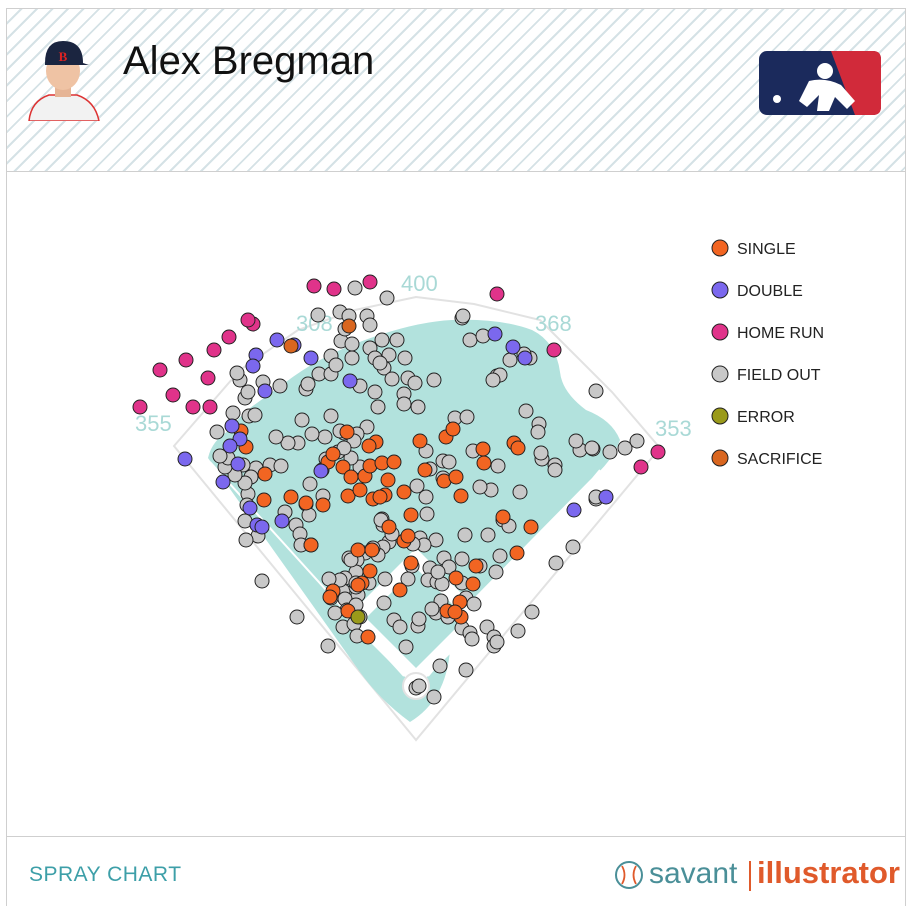 This screenshot has width=914, height=914. I want to click on legend-swatch-home-run, so click(720, 332).